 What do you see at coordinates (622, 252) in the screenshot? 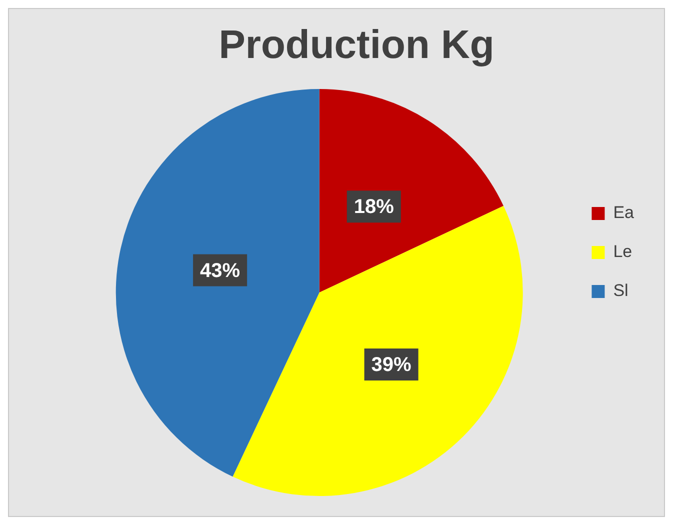
I see `legend-label: Le` at bounding box center [622, 252].